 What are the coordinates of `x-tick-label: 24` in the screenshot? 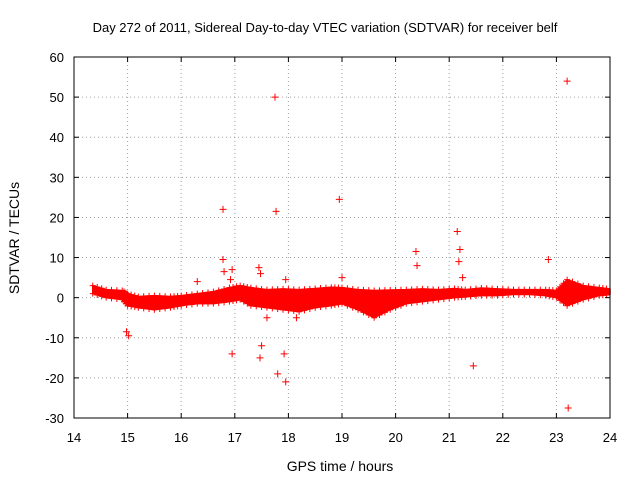 It's located at (610, 437).